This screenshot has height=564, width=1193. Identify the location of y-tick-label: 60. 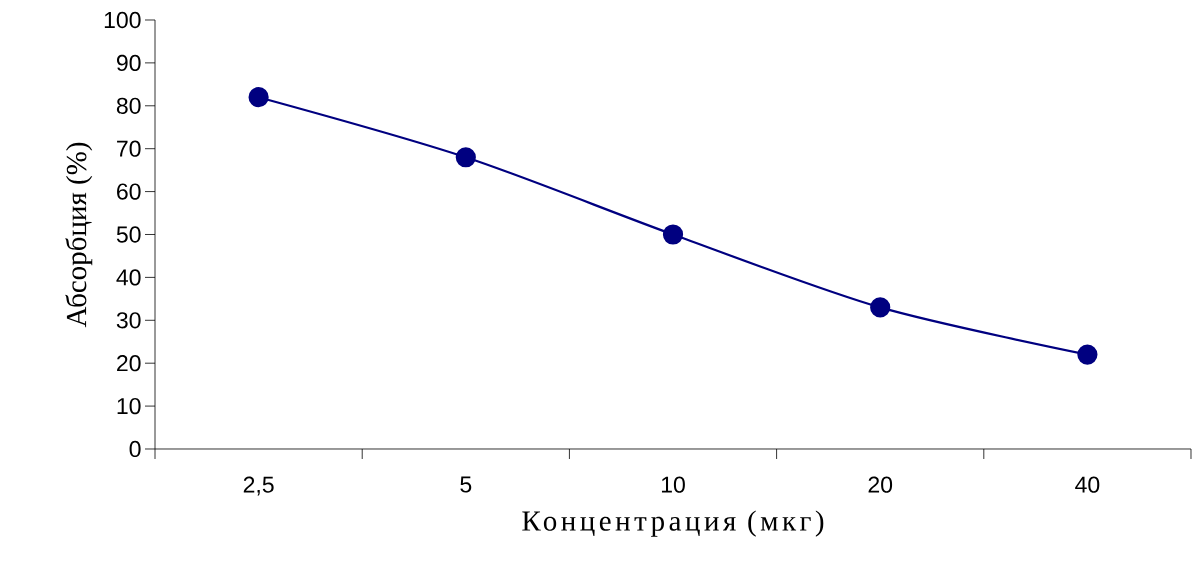
(129, 191).